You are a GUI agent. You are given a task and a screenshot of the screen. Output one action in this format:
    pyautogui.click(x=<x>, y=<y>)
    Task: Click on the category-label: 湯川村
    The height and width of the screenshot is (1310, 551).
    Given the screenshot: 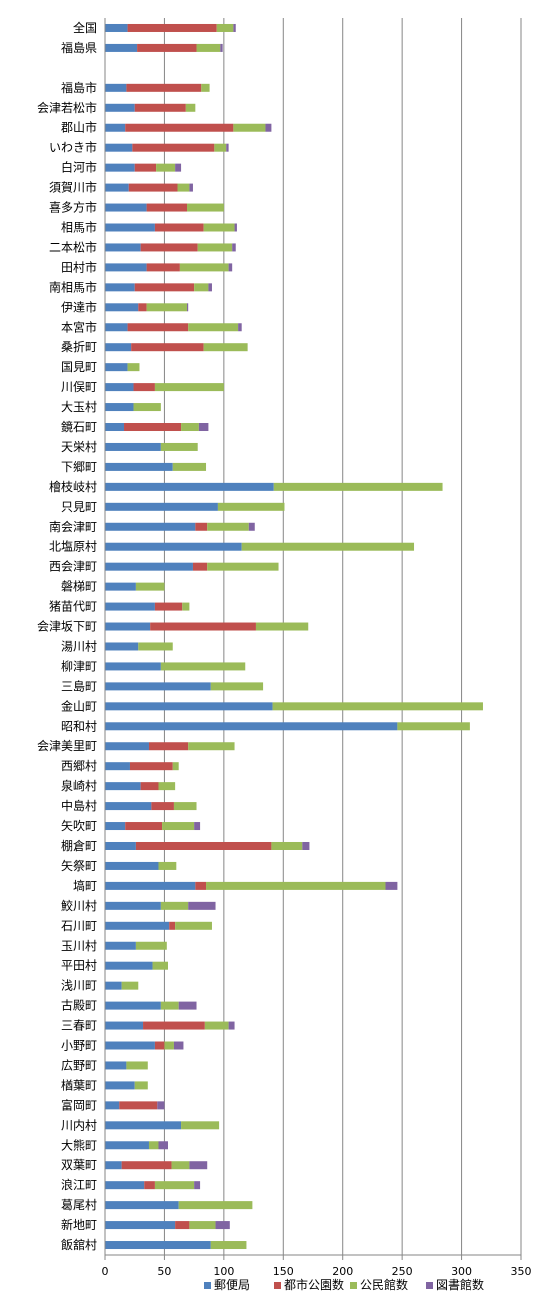 What is the action you would take?
    pyautogui.click(x=79, y=646)
    